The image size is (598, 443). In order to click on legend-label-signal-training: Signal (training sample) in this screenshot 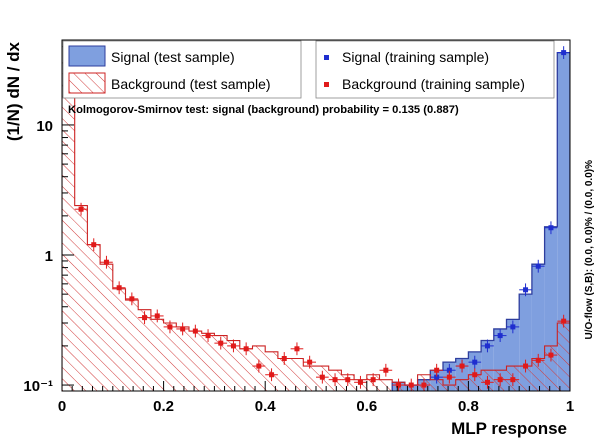, I will do `click(415, 57)`.